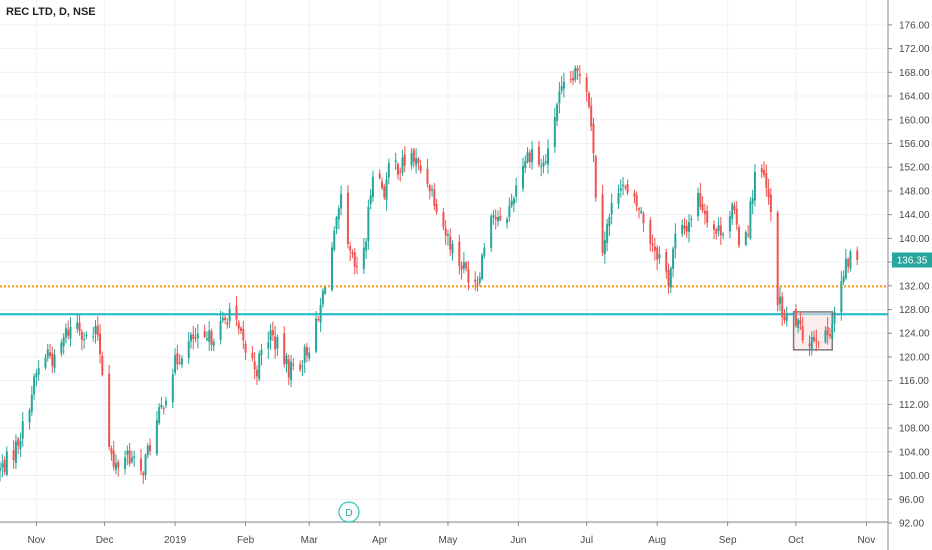  Describe the element at coordinates (914, 215) in the screenshot. I see `y-tick-label: 144.00` at that location.